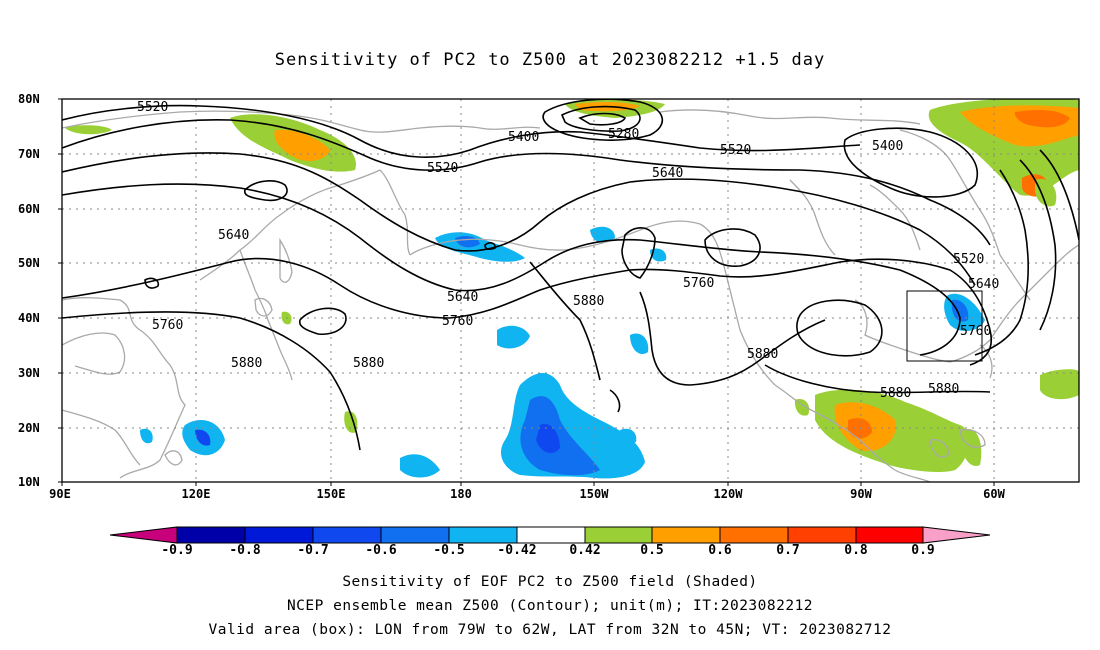 The height and width of the screenshot is (650, 1100). I want to click on valid-area-box, so click(944, 326).